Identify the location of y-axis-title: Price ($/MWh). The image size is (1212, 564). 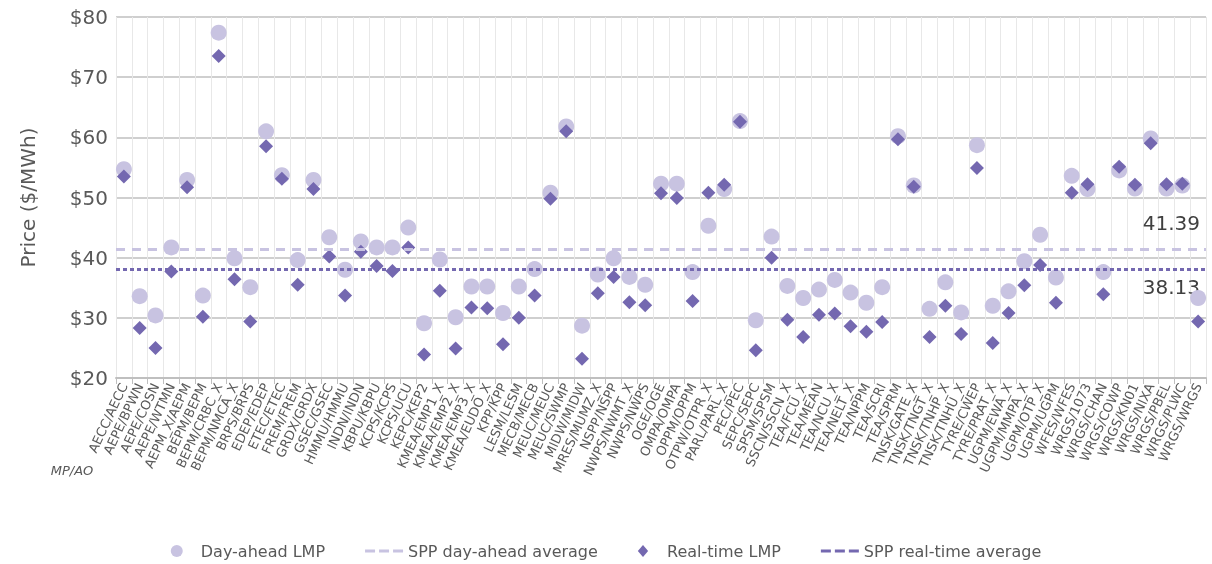
(28, 197).